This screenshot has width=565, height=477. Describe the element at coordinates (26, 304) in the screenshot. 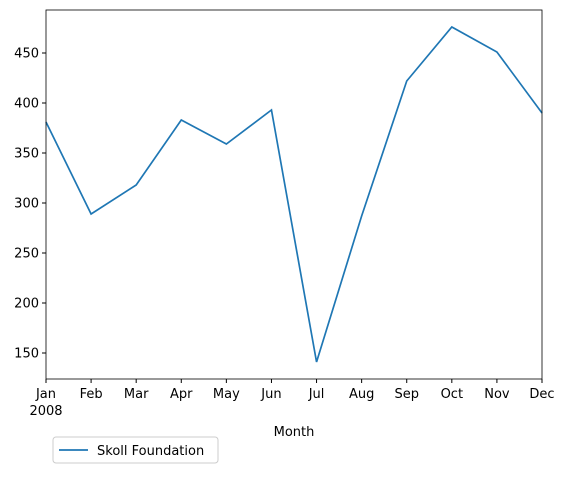

I see `y-tick-label: 200` at that location.